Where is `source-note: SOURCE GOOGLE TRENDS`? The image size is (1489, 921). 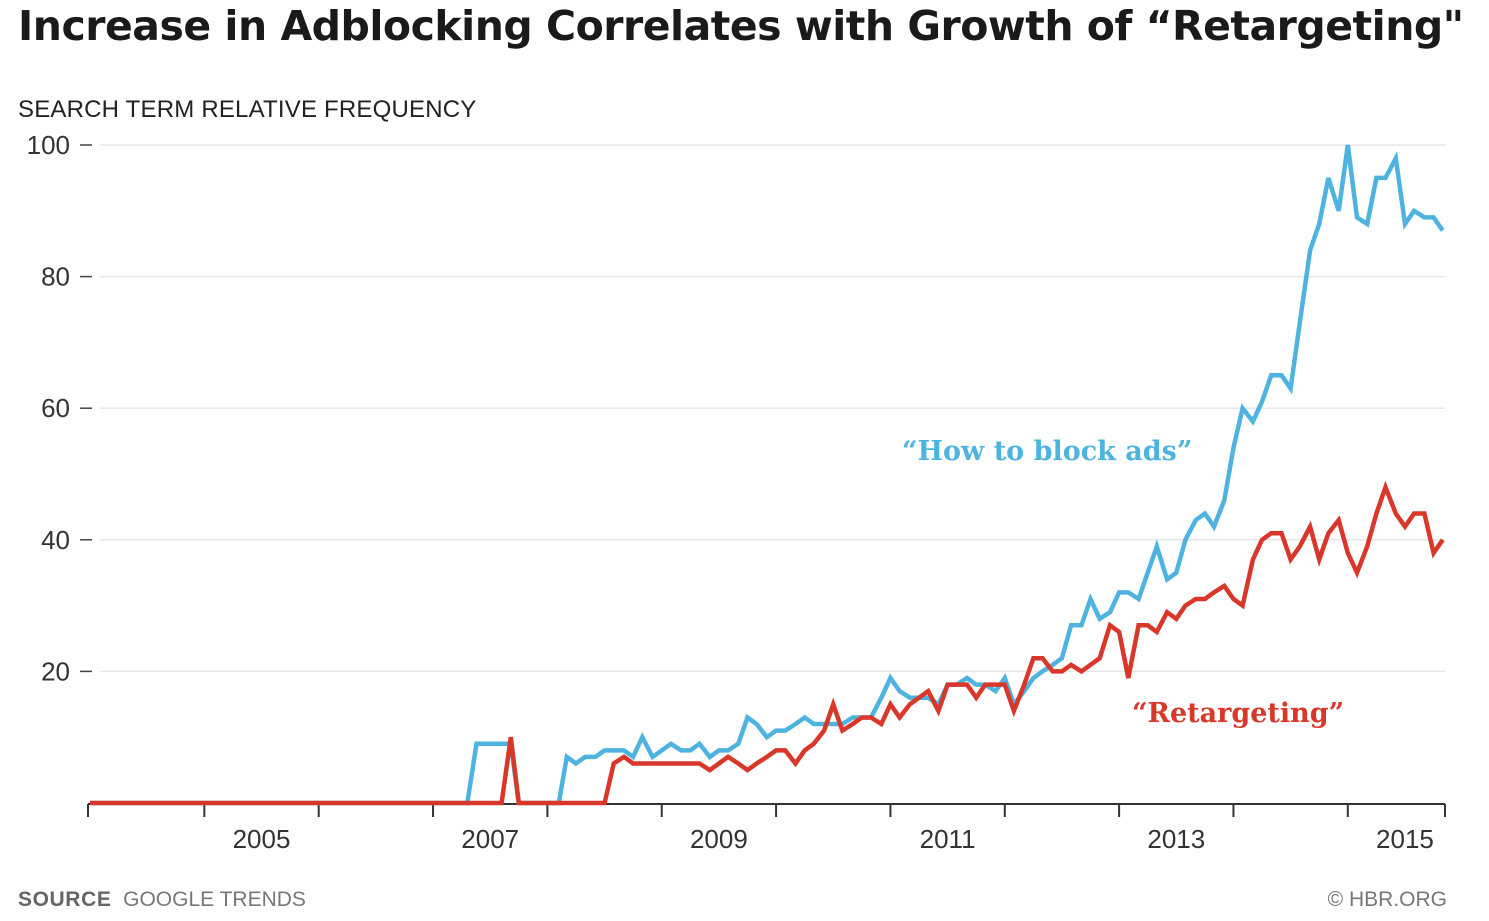 source-note: SOURCE GOOGLE TRENDS is located at coordinates (162, 900).